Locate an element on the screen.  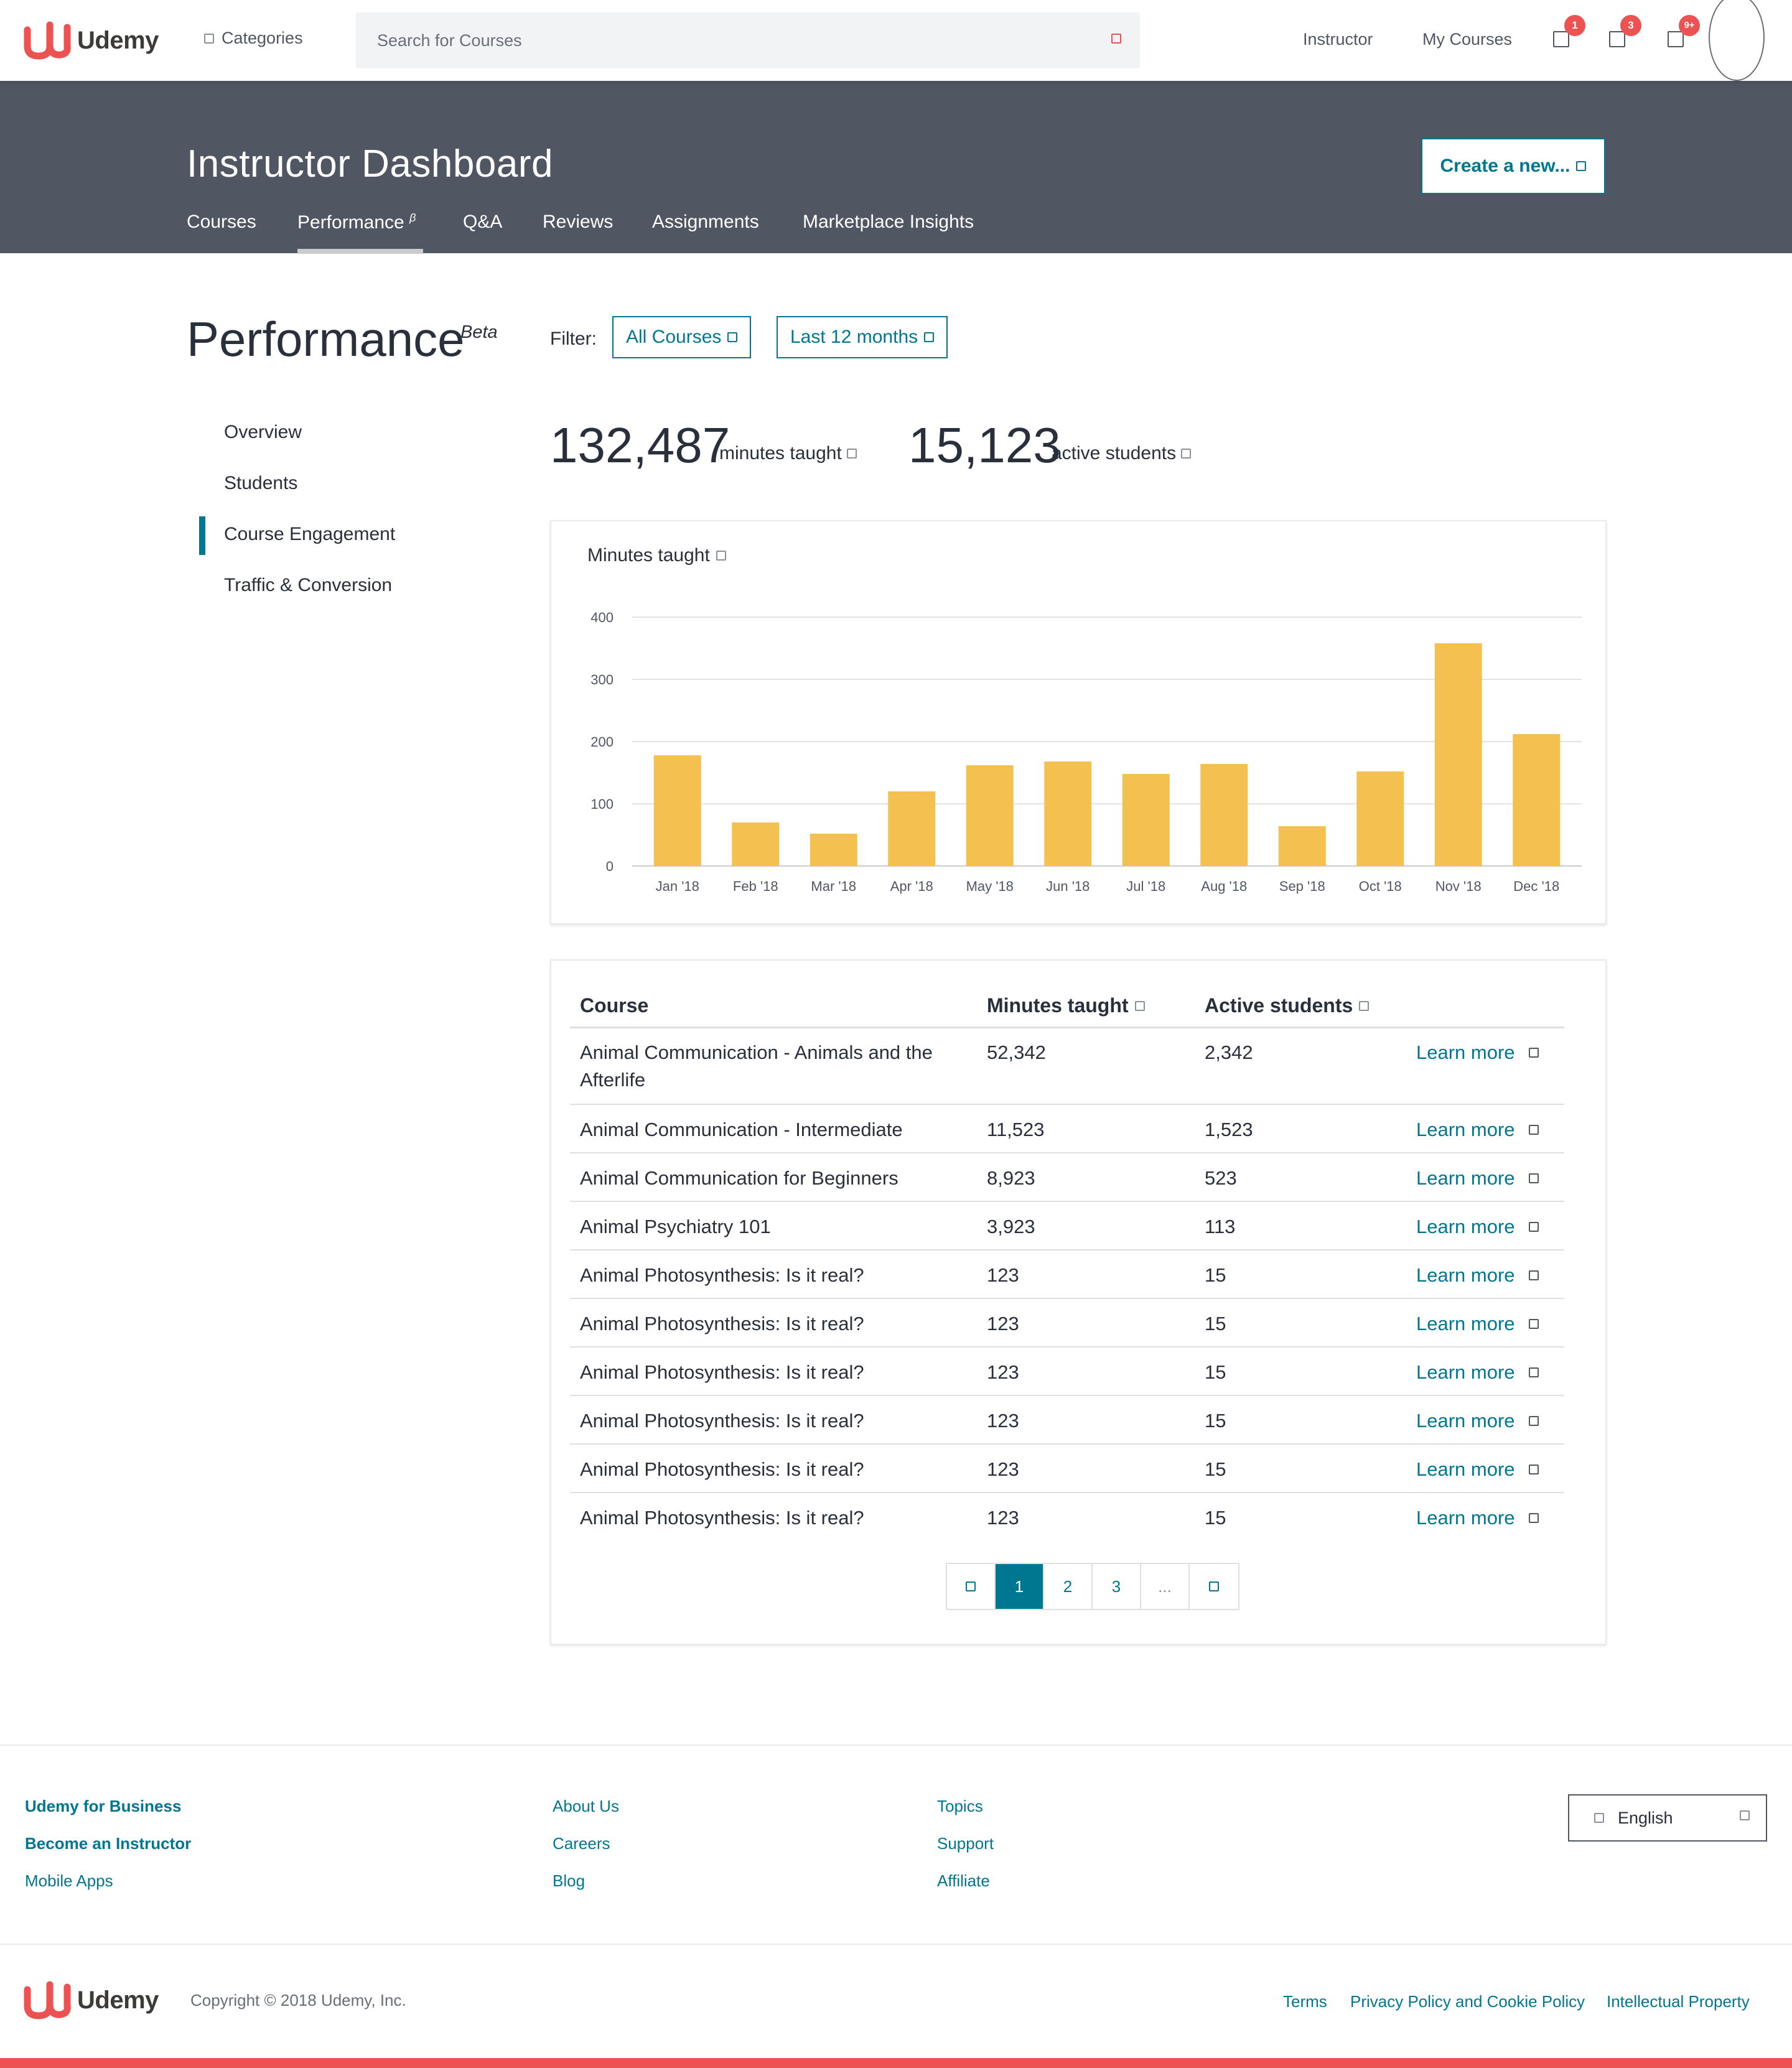
bottom-accent-bar is located at coordinates (896, 2063).